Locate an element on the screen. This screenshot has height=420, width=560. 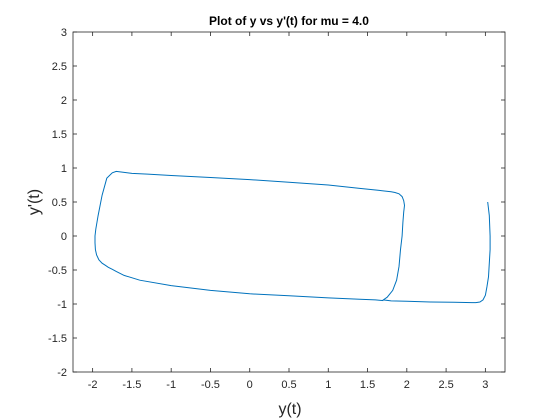
y-tick-label: -1 is located at coordinates (62, 305).